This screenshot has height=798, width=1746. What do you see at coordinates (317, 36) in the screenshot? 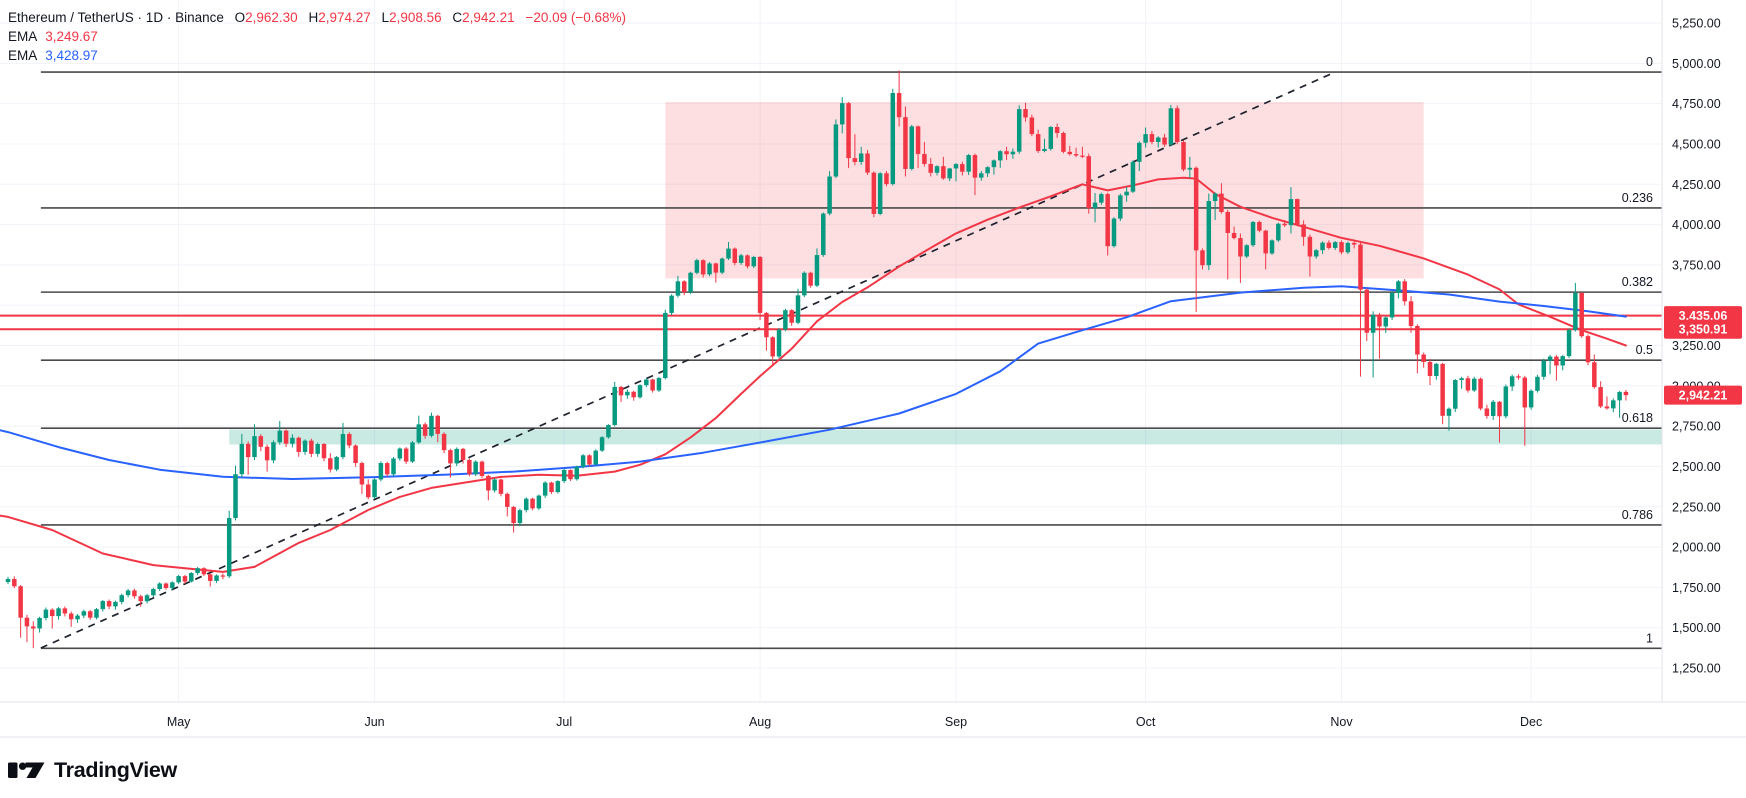
I see `indicator-row-ema-fast: EMA 3,249.67` at bounding box center [317, 36].